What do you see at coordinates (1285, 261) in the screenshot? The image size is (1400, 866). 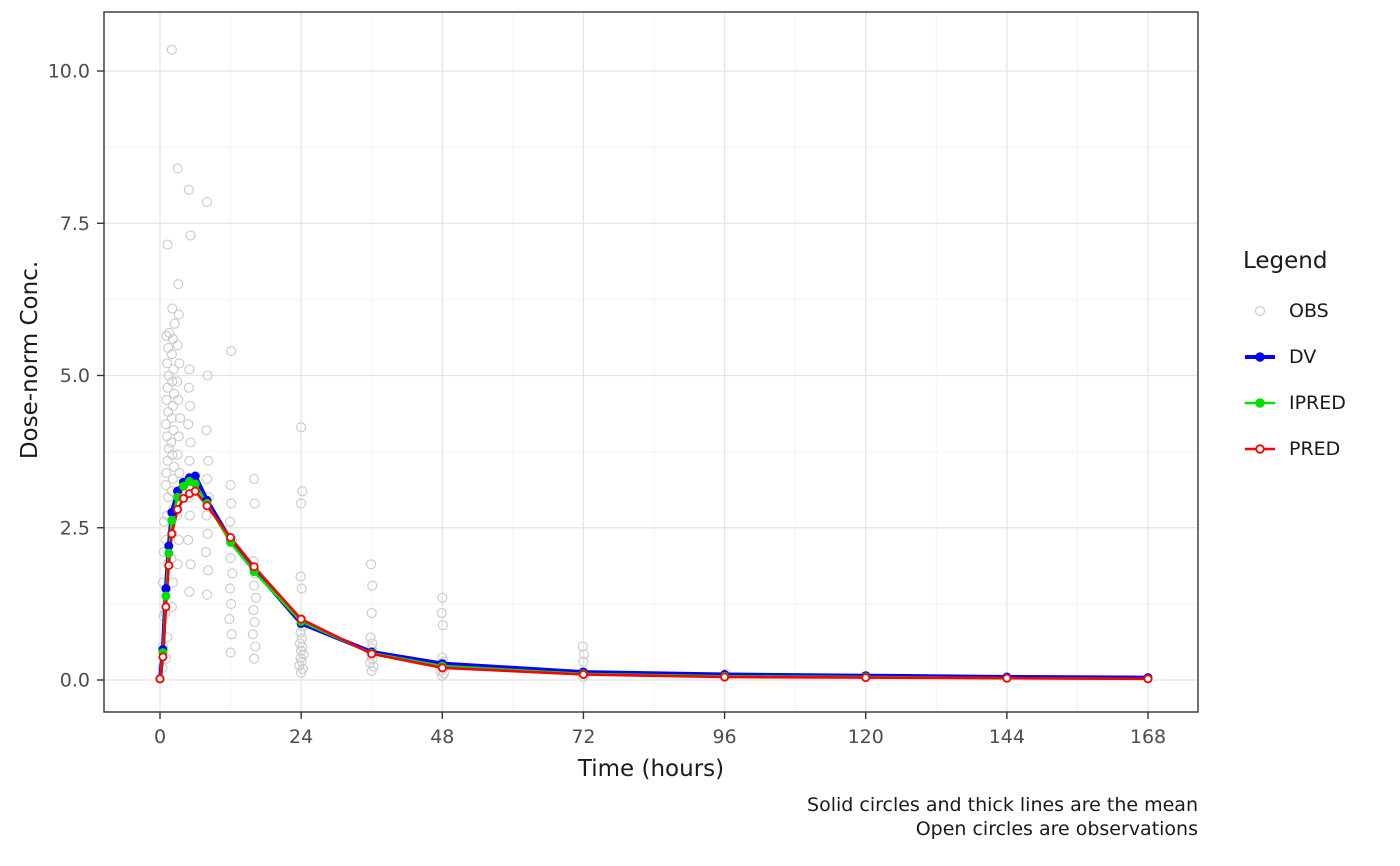 I see `legend-title: Legend` at bounding box center [1285, 261].